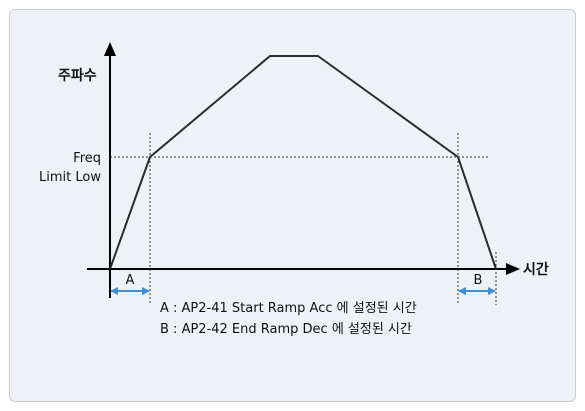 The height and width of the screenshot is (411, 585). What do you see at coordinates (288, 308) in the screenshot?
I see `legend-a-text: A : AP2-41 Start Ramp Acc 에 설정된 시간` at bounding box center [288, 308].